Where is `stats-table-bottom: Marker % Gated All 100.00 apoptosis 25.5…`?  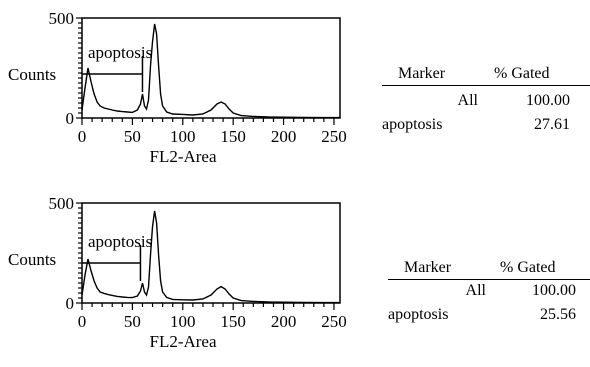 stats-table-bottom: Marker % Gated All 100.00 apoptosis 25.5… is located at coordinates (489, 295).